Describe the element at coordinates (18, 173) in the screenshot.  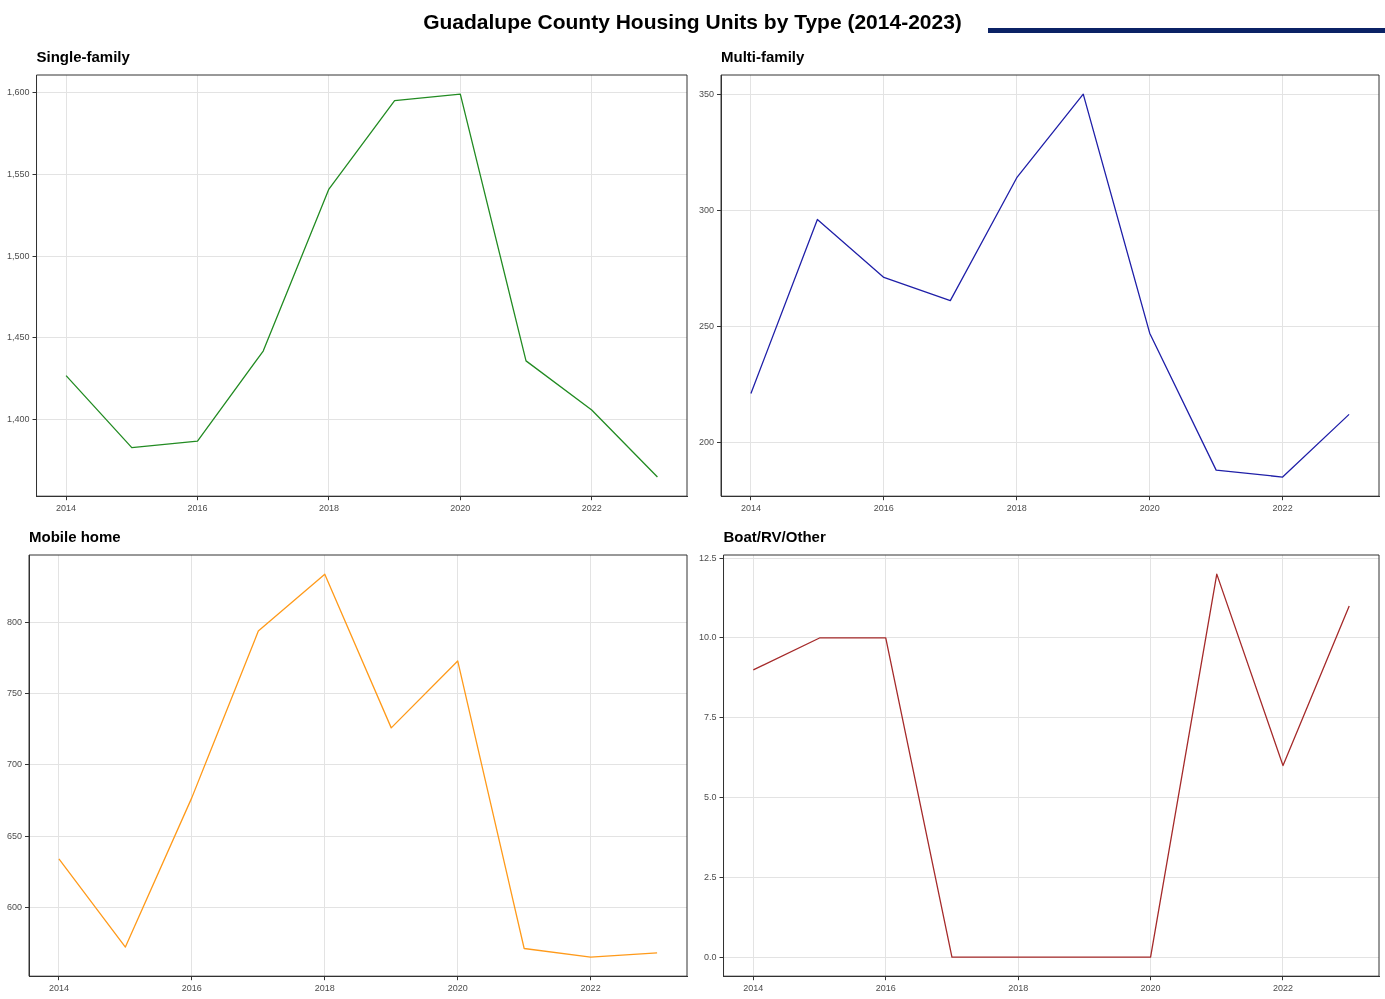
I see `y-tick-label: 1,550` at that location.